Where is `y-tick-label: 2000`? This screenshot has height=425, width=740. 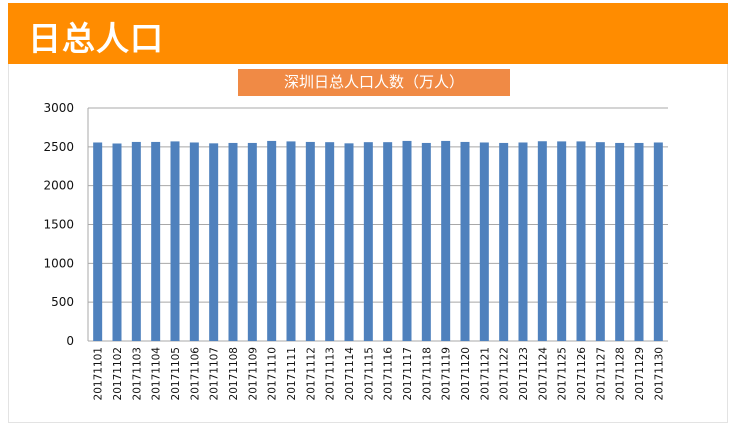
y-tick-label: 2000 is located at coordinates (58, 186).